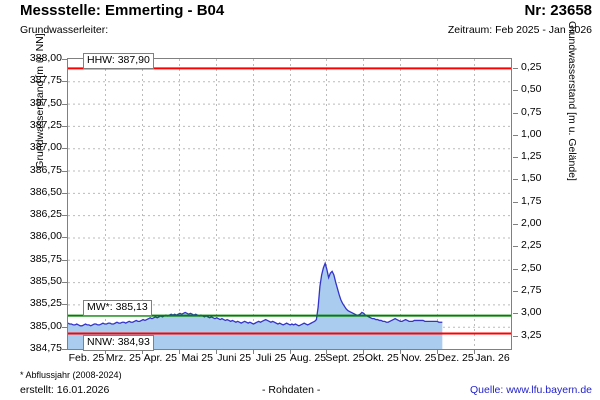 This screenshot has height=400, width=600. What do you see at coordinates (71, 375) in the screenshot?
I see `footnote-abflussjahr: * Abflussjahr (2008-2024)` at bounding box center [71, 375].